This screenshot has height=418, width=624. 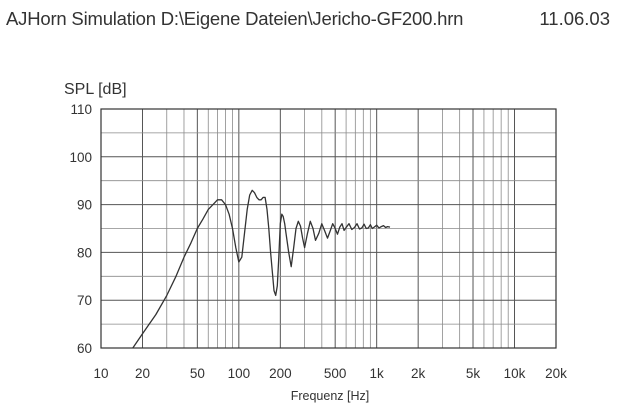 I want to click on x-tick-label: 100, so click(x=239, y=373).